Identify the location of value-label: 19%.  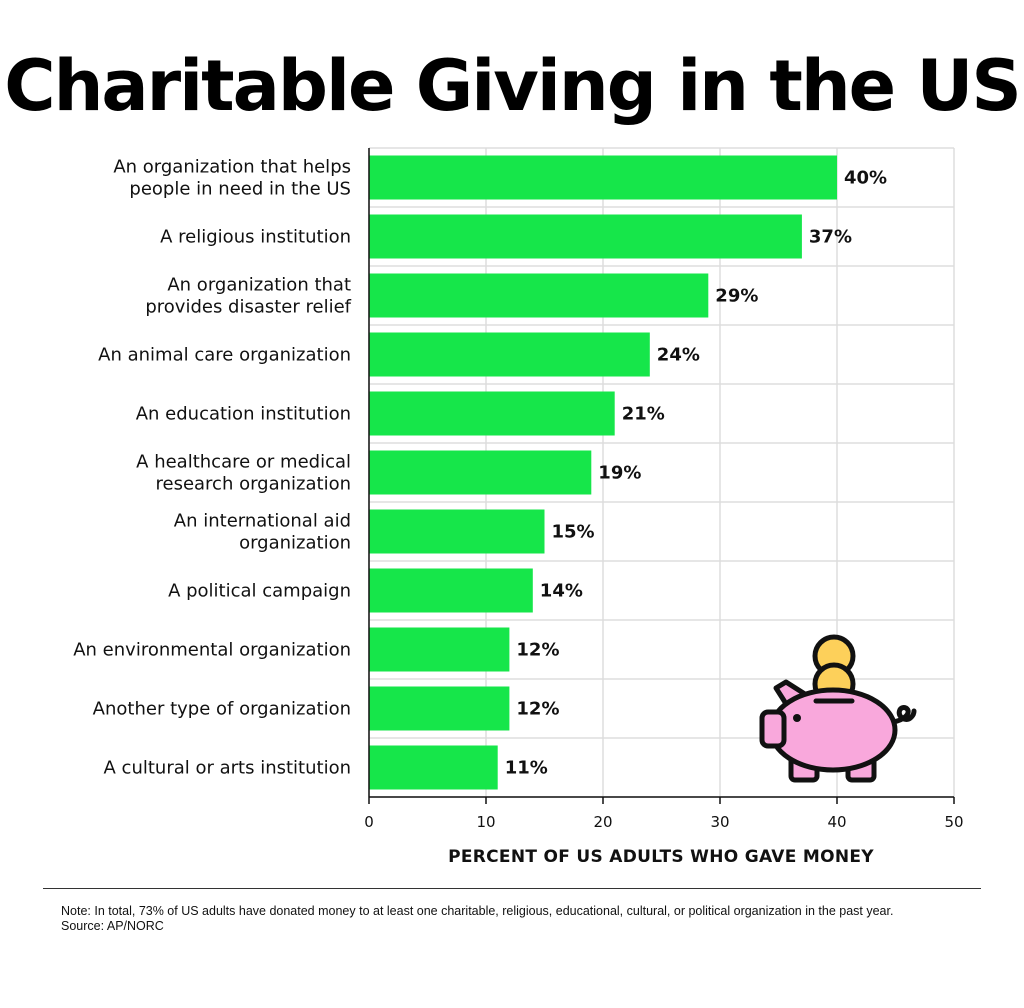
(619, 473).